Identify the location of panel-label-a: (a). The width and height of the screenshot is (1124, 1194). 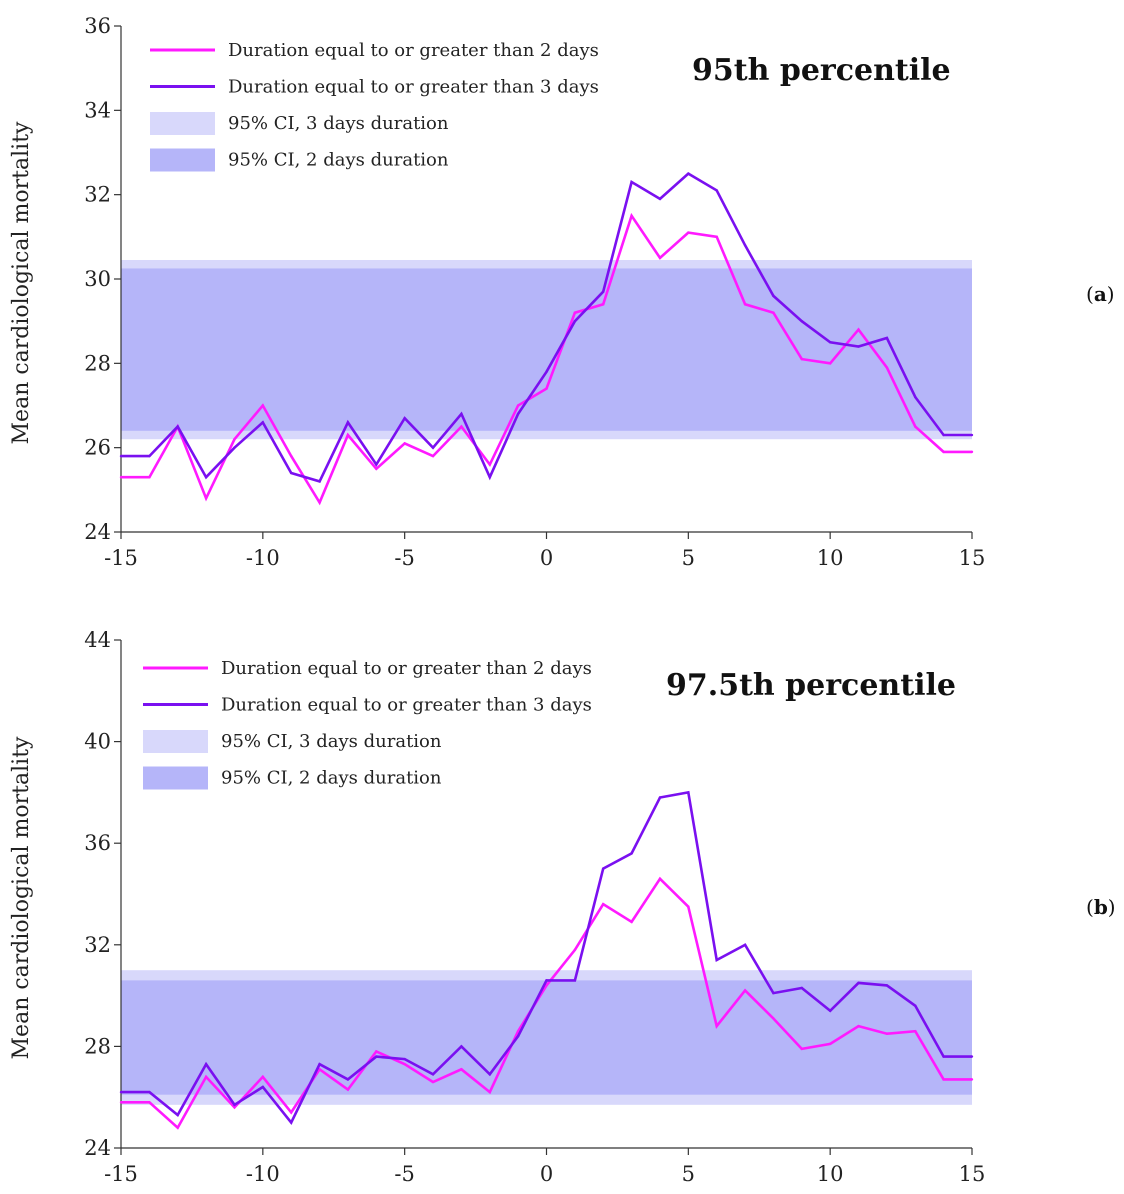
(1100, 294).